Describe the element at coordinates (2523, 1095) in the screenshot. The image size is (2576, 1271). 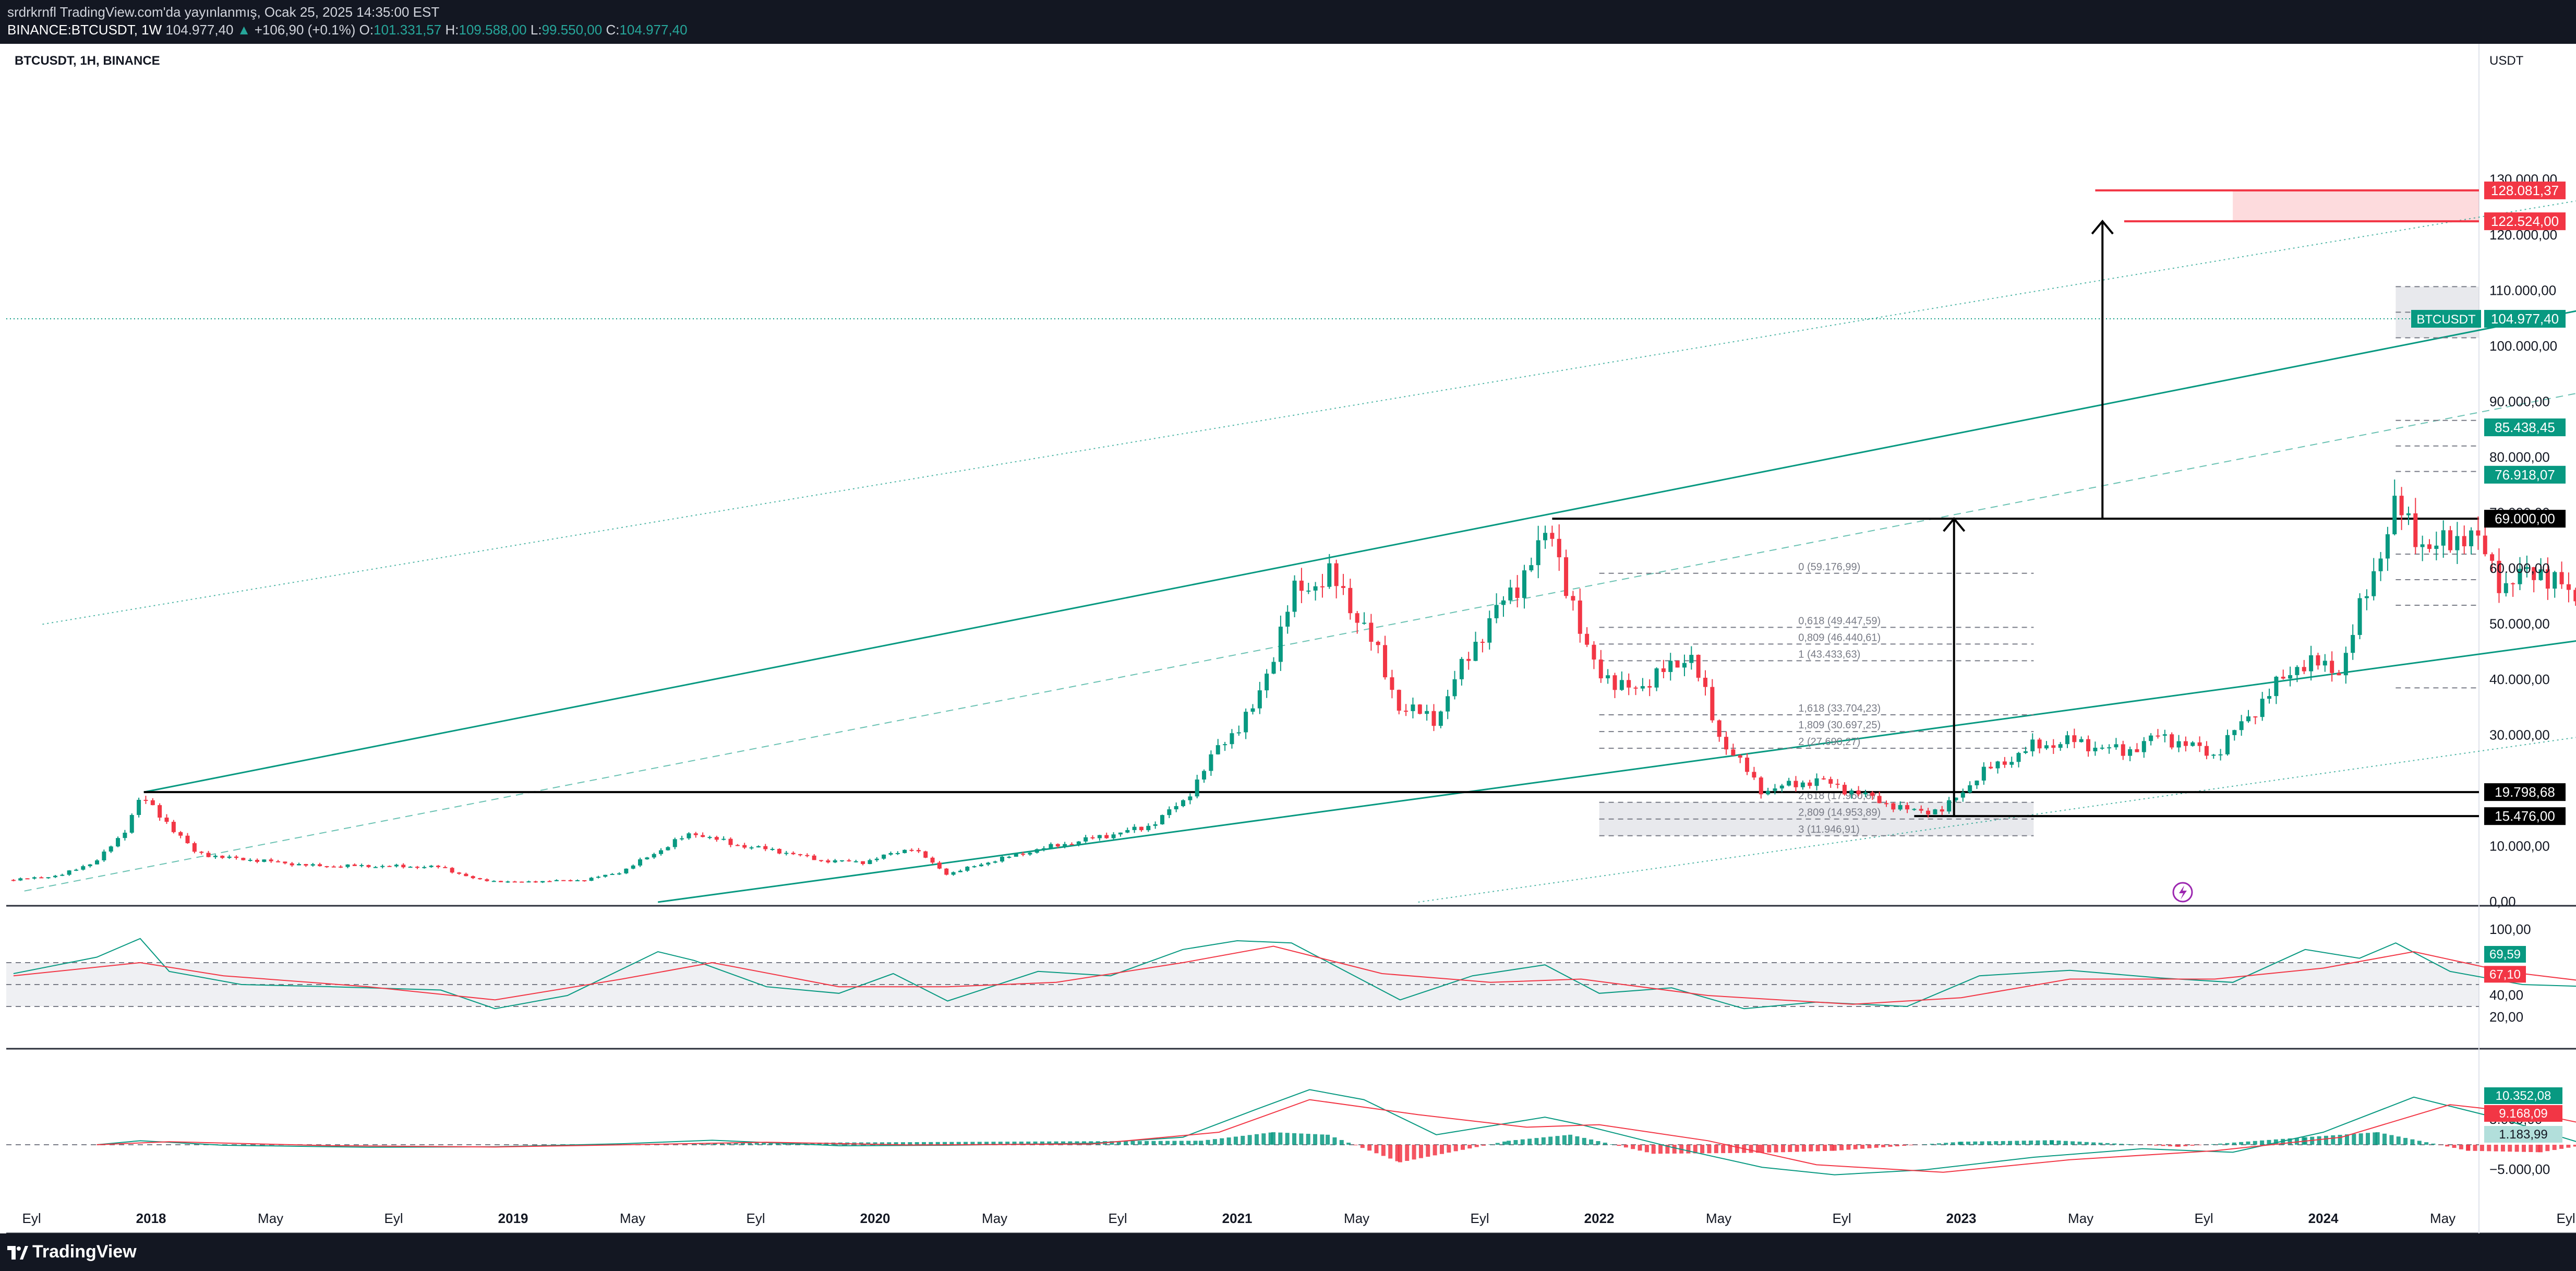
I see `macd-value-box` at that location.